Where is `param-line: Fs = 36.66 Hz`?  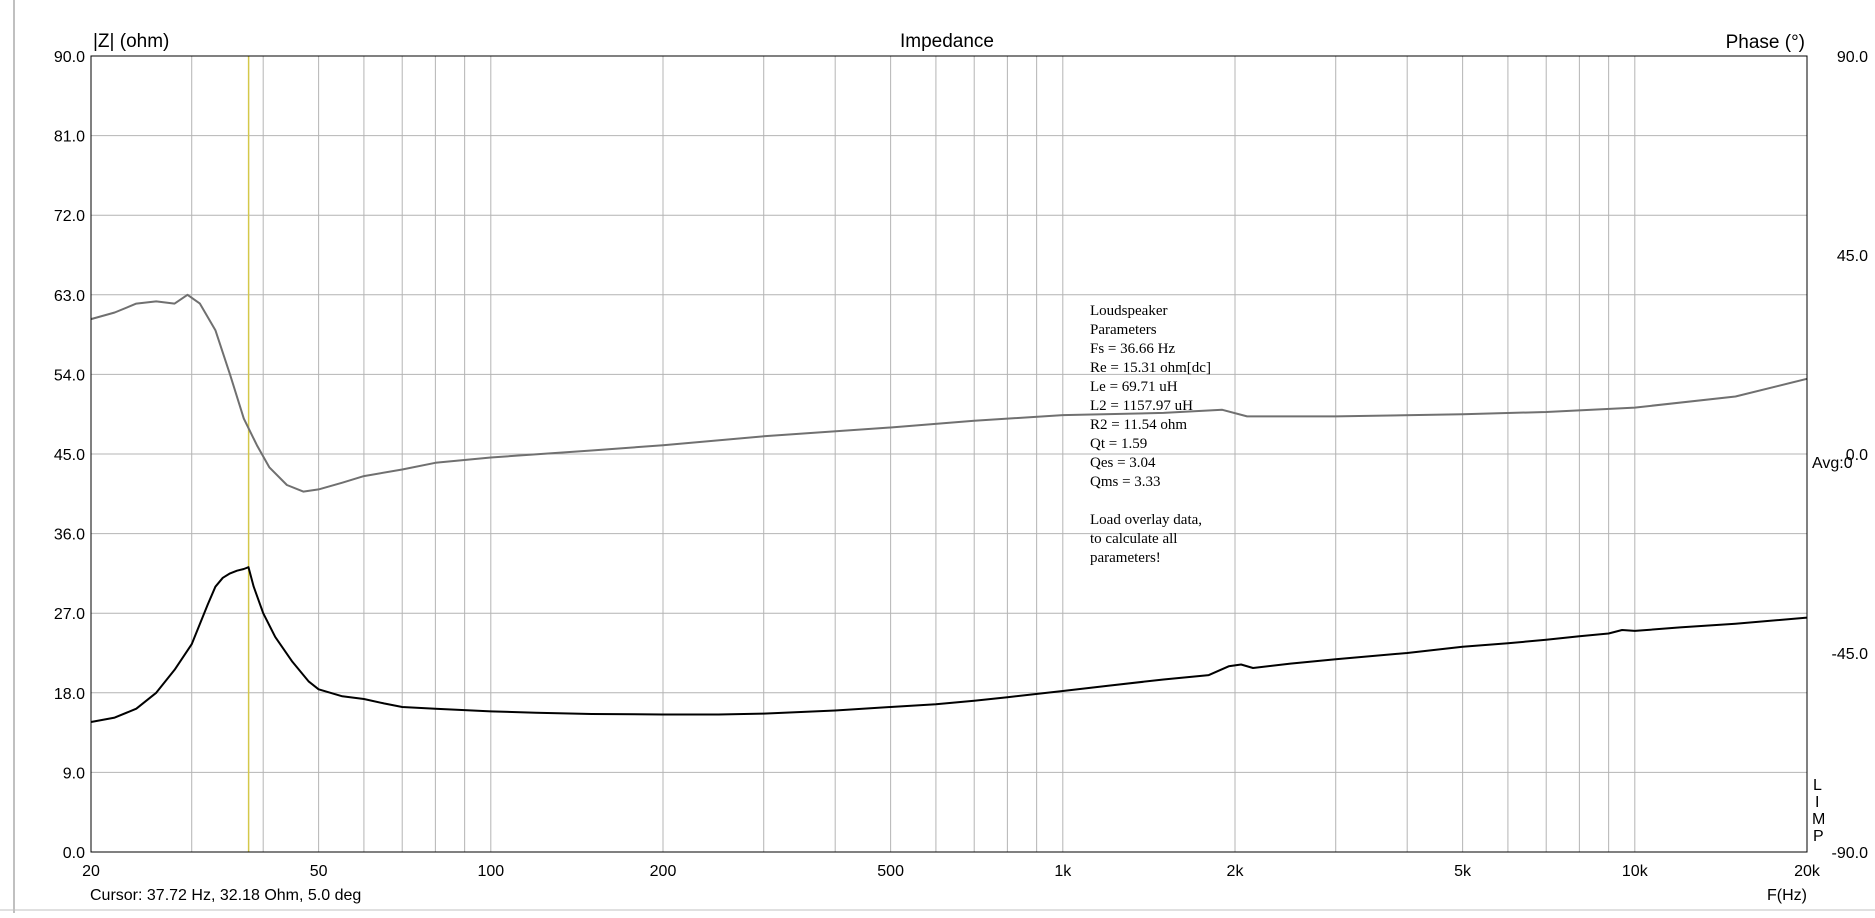
param-line: Fs = 36.66 Hz is located at coordinates (1132, 349).